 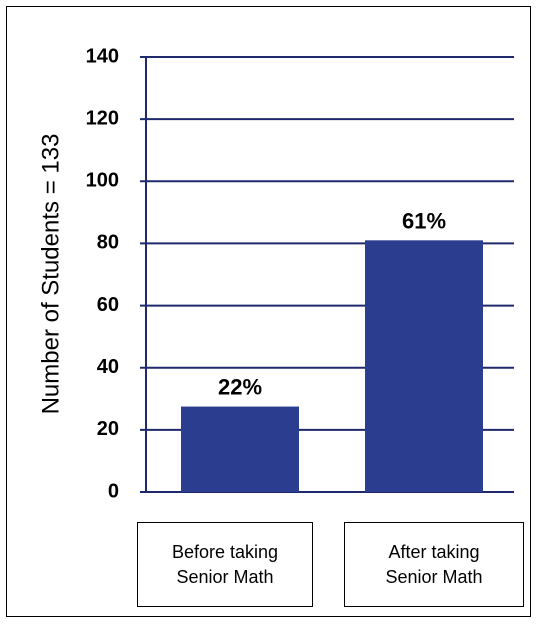 I want to click on y-tick-label: 40, so click(x=108, y=367).